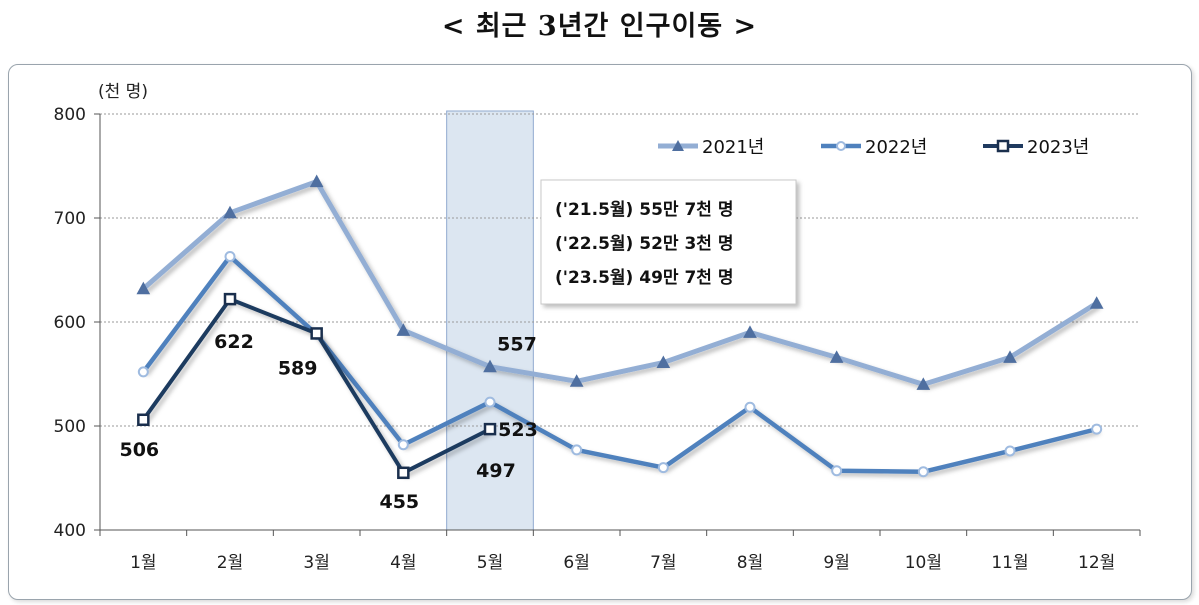 The width and height of the screenshot is (1199, 605). I want to click on chart-title: < 최근 3년간 인구이동 >, so click(599, 26).